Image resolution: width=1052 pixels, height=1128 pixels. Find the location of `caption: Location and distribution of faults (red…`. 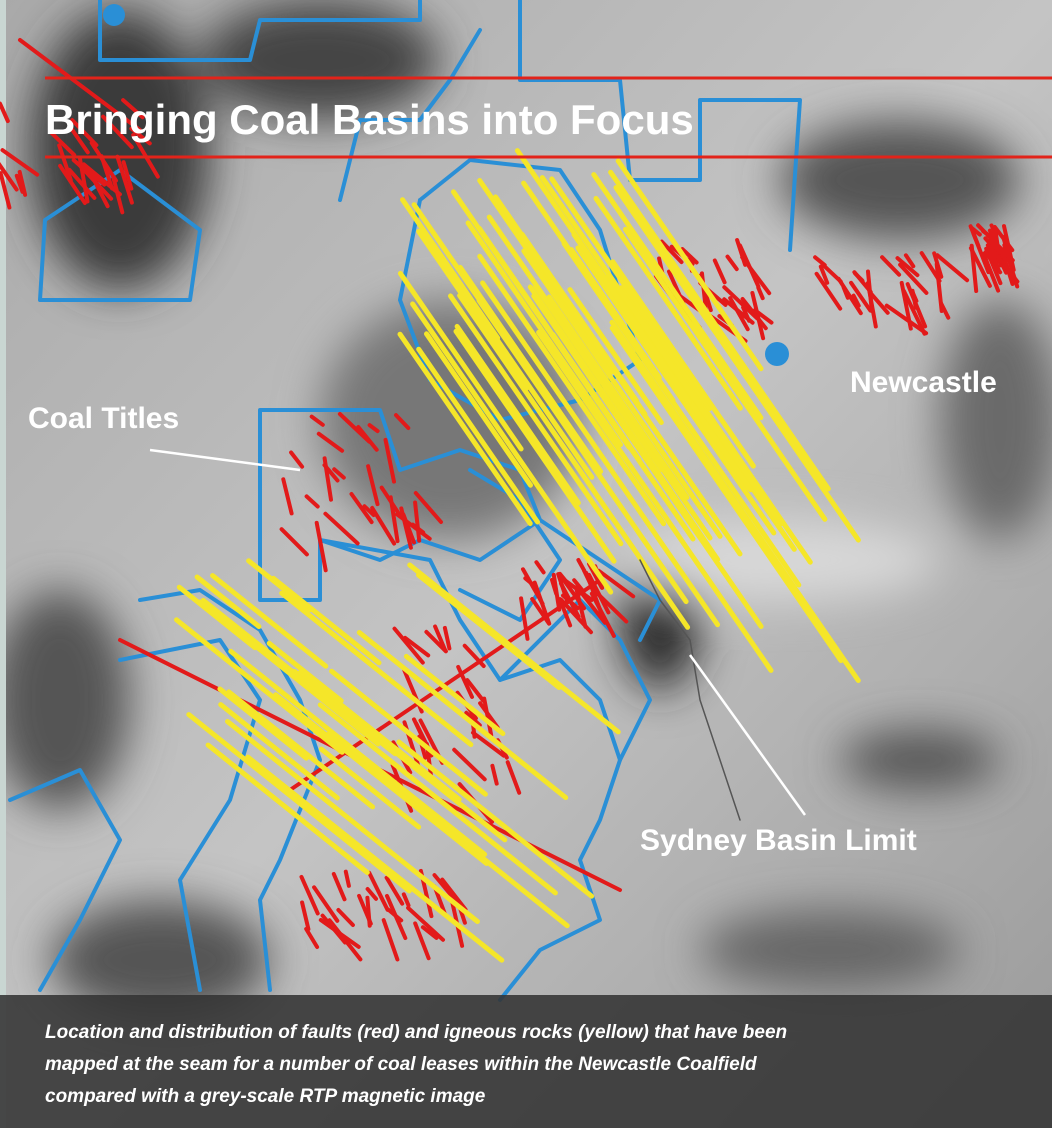

caption: Location and distribution of faults (red… is located at coordinates (416, 1064).